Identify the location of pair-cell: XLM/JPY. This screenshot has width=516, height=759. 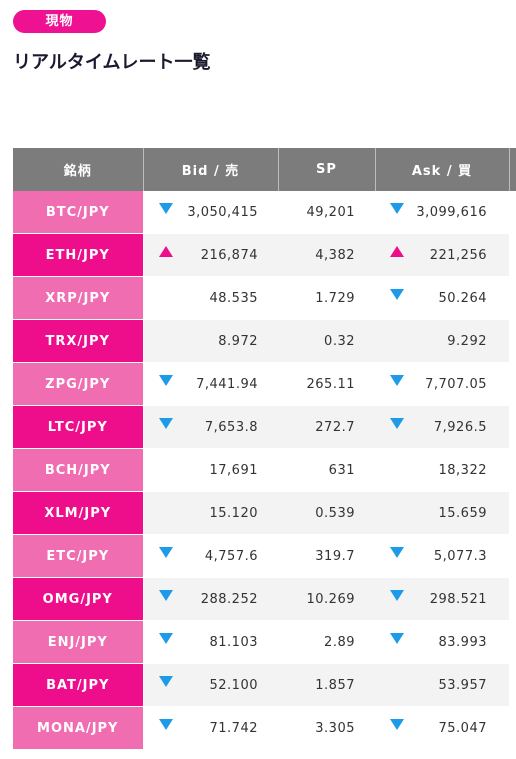
(78, 513).